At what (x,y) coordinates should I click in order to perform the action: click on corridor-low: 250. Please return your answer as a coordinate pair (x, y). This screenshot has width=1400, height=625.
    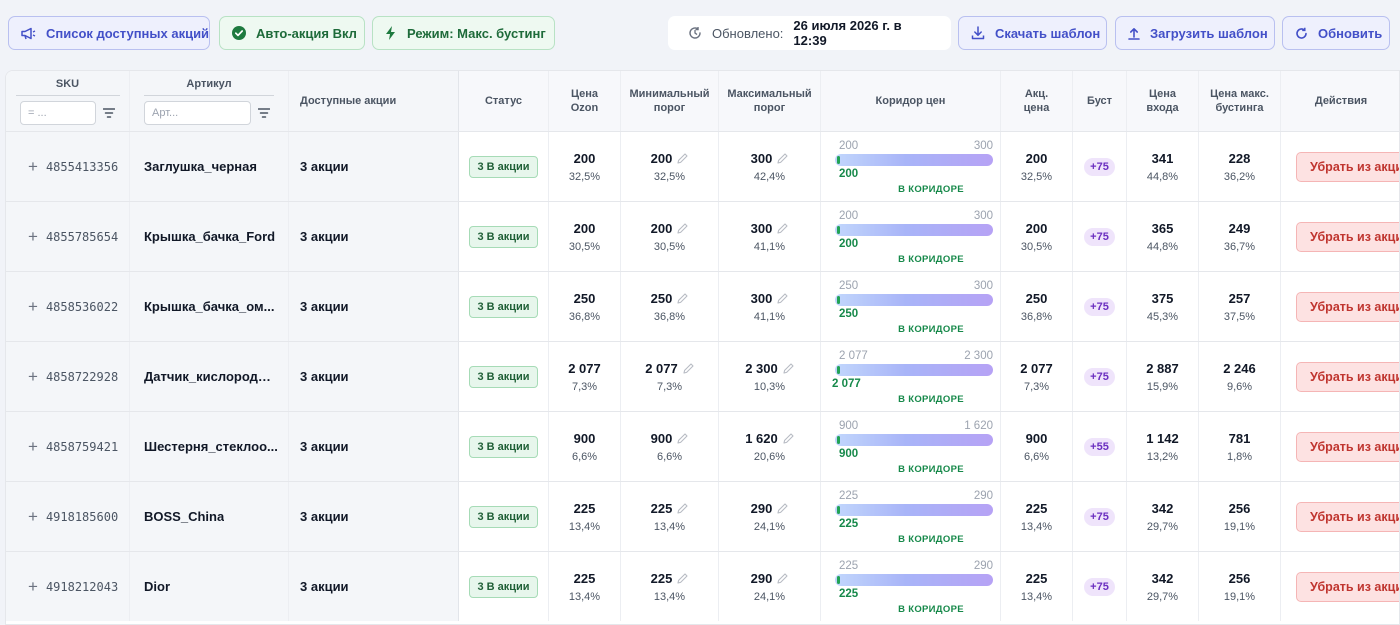
    Looking at the image, I should click on (849, 286).